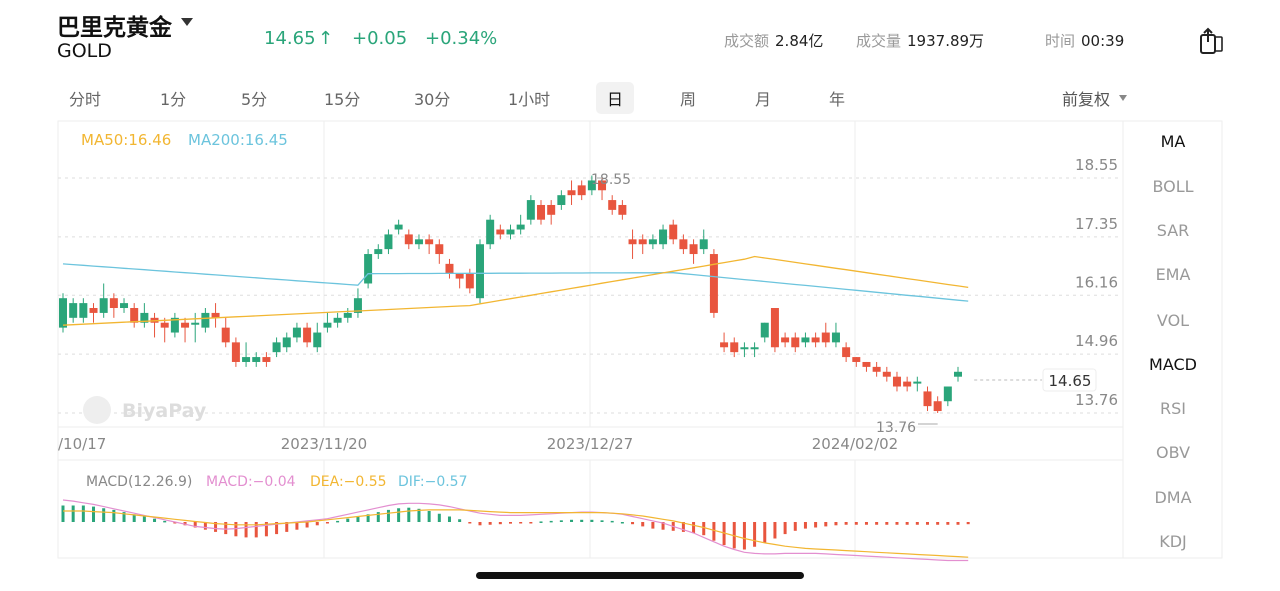  What do you see at coordinates (1173, 497) in the screenshot?
I see `indicator-dma: DMA` at bounding box center [1173, 497].